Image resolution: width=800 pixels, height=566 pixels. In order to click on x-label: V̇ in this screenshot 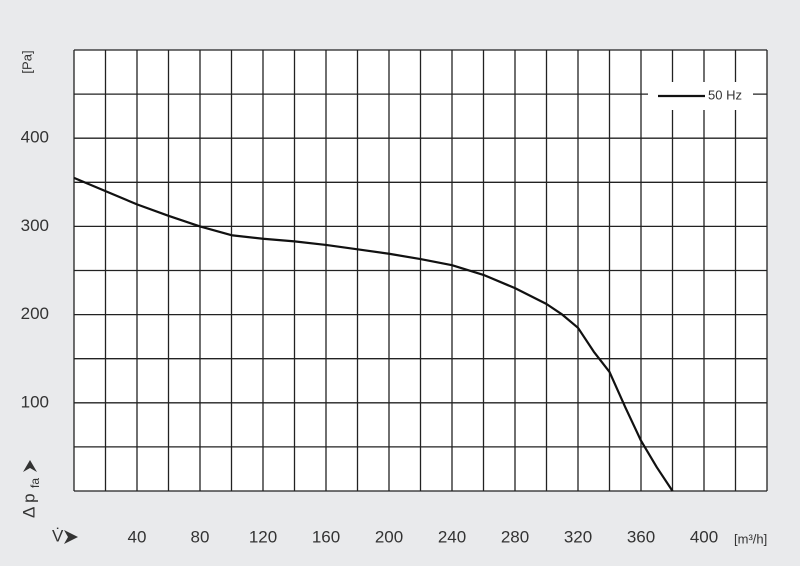, I will do `click(58, 535)`.